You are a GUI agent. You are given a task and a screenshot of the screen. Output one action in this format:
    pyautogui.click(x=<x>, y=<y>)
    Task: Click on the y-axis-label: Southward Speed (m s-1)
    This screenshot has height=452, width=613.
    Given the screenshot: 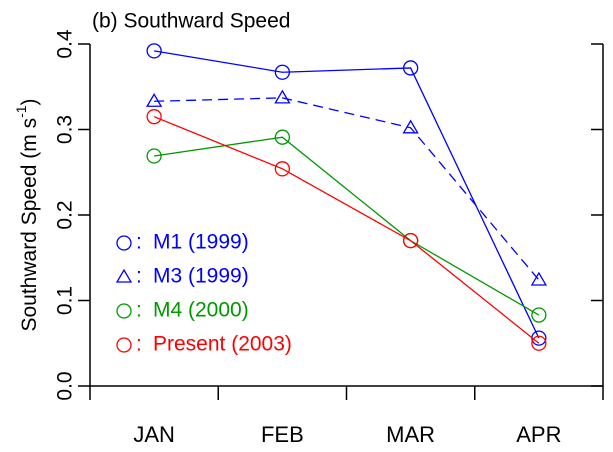 What is the action you would take?
    pyautogui.click(x=27, y=214)
    